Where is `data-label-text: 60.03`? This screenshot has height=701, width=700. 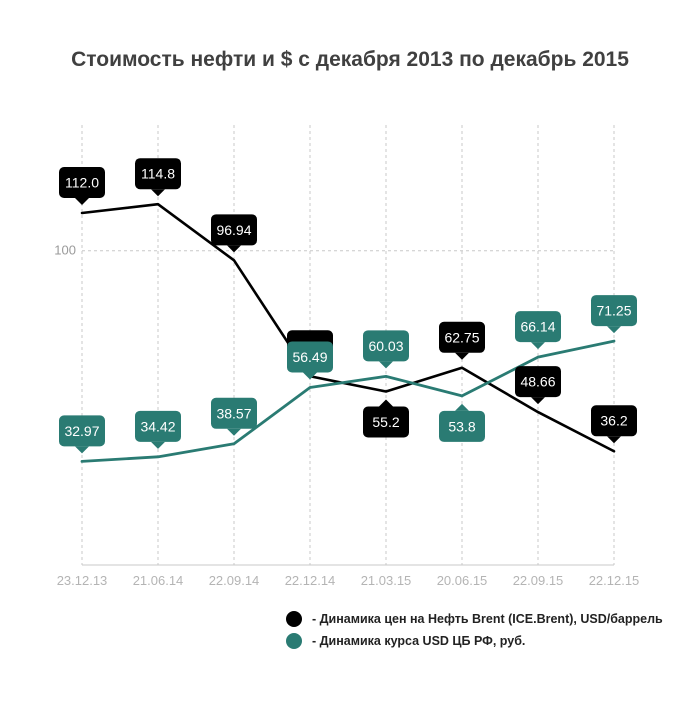
data-label-text: 60.03 is located at coordinates (385, 346).